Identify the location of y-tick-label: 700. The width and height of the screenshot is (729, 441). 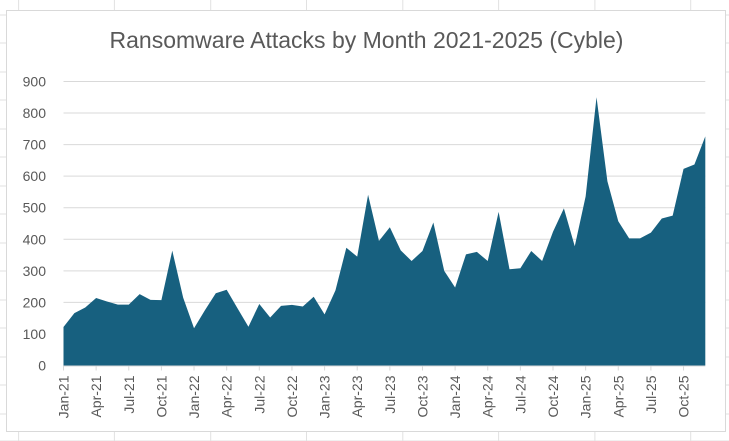
(35, 145).